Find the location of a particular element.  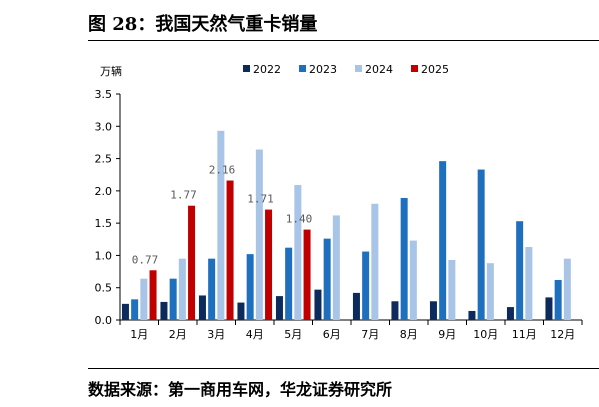

y-axis-label: 万辆 is located at coordinates (111, 71).